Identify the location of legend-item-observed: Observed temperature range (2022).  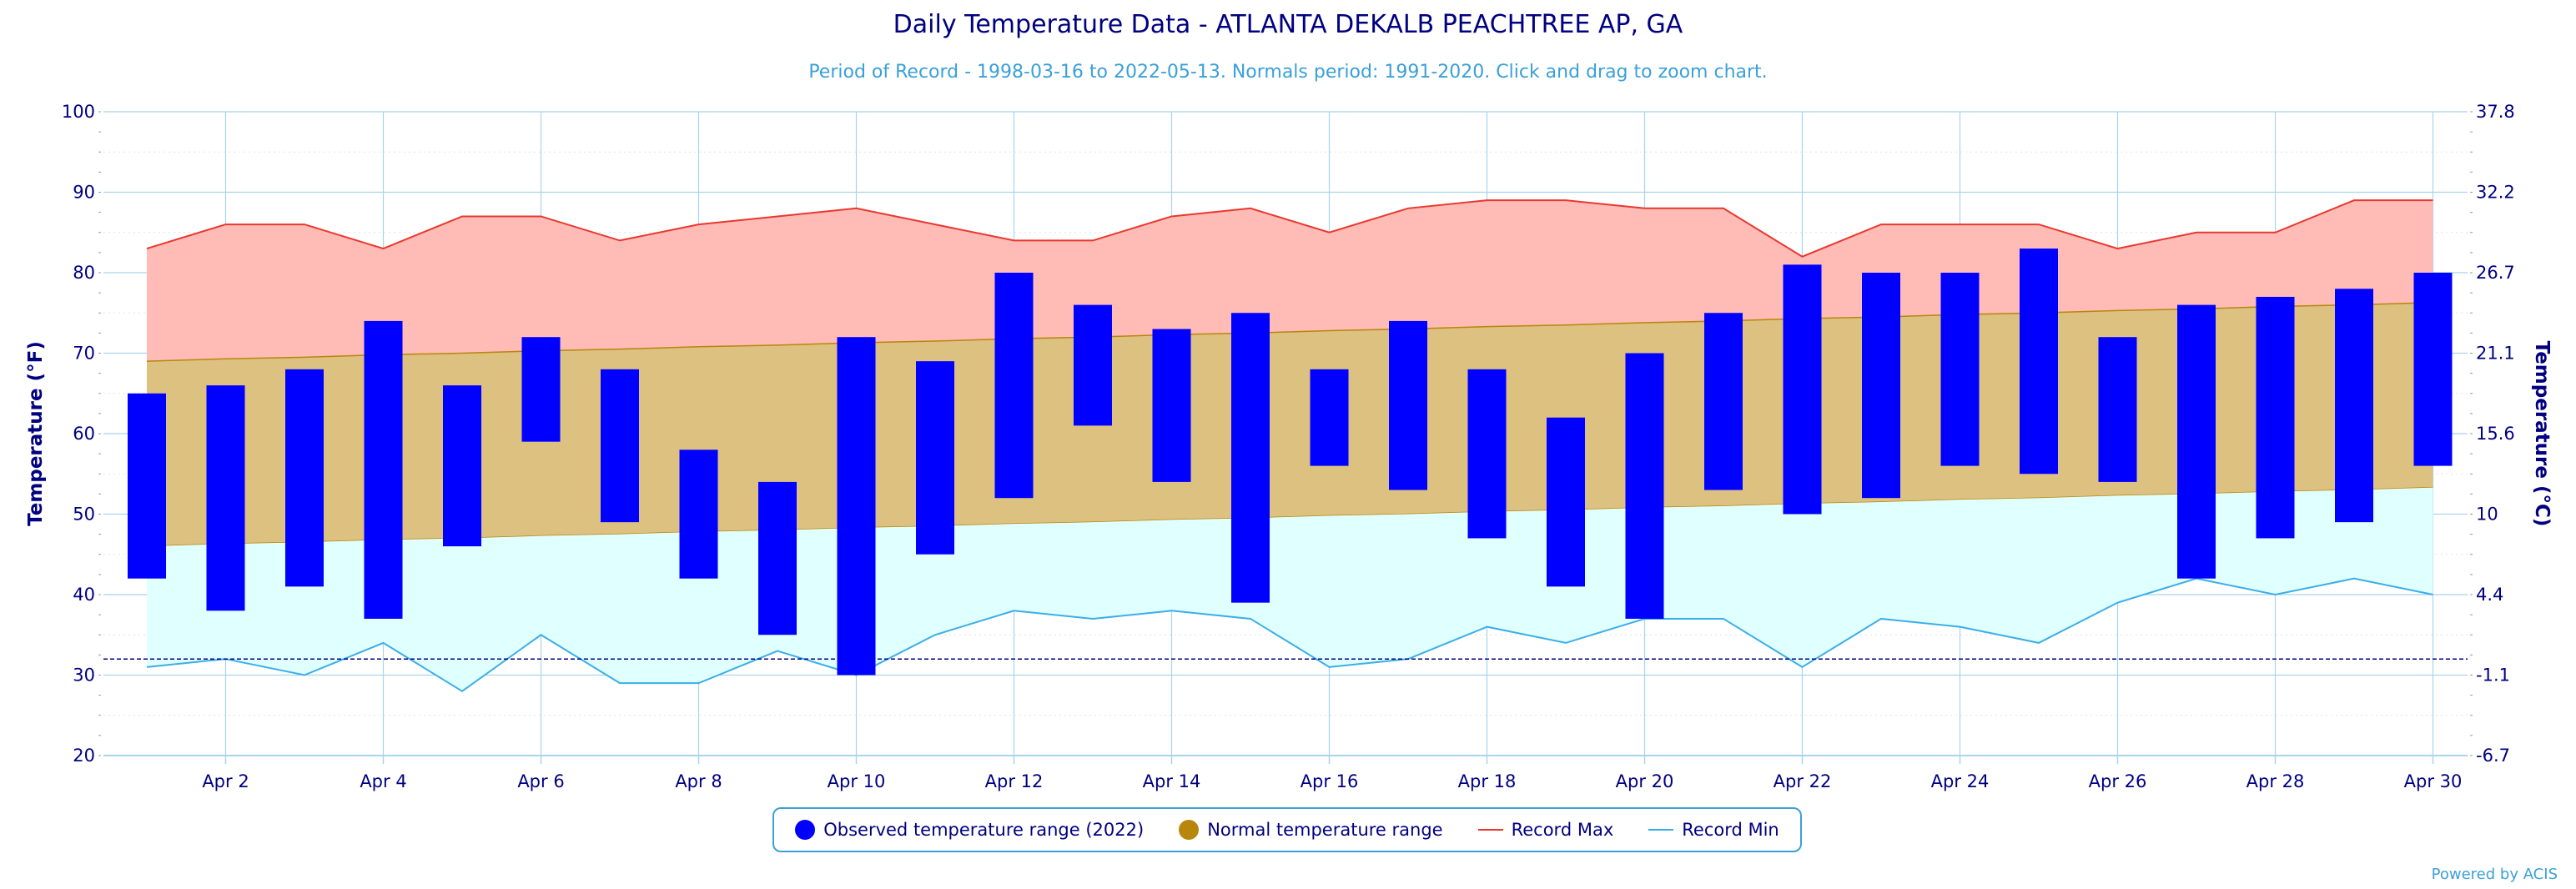
(969, 830).